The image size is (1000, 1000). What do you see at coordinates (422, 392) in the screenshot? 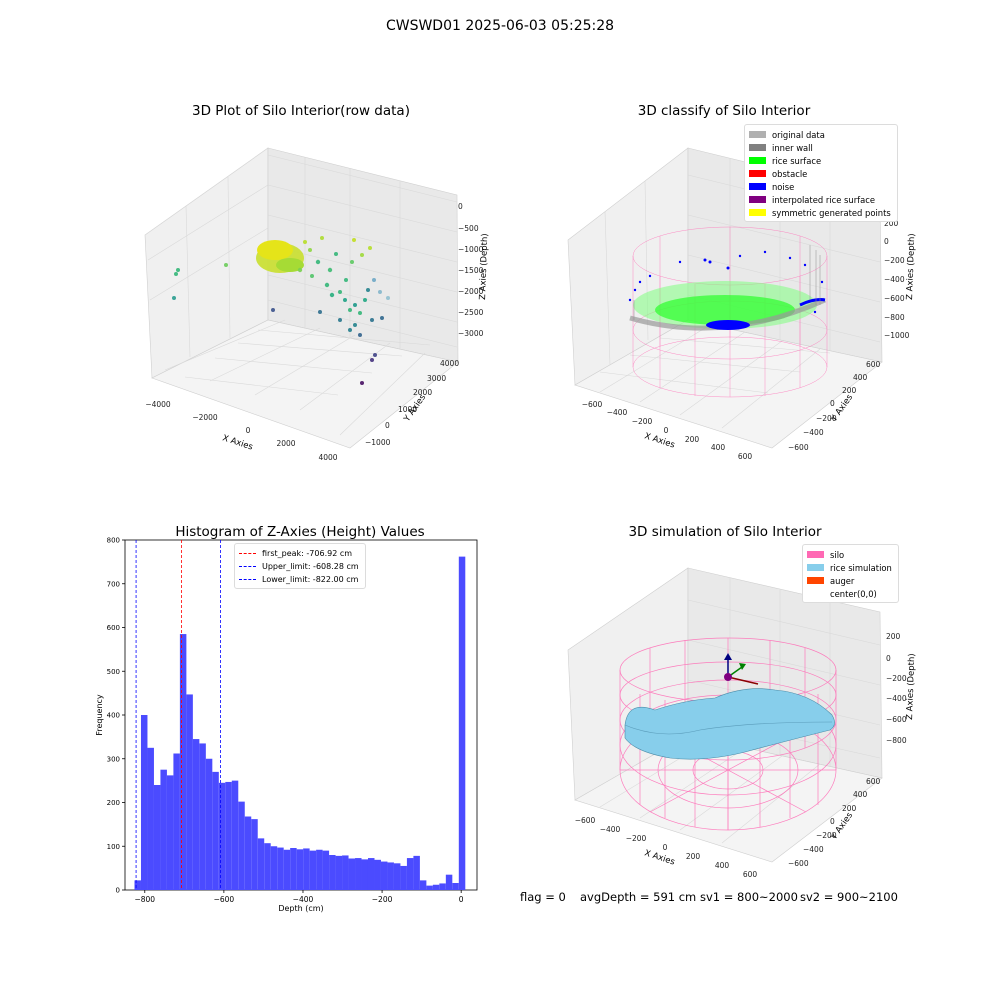
I see `p1-ytick: 2000` at bounding box center [422, 392].